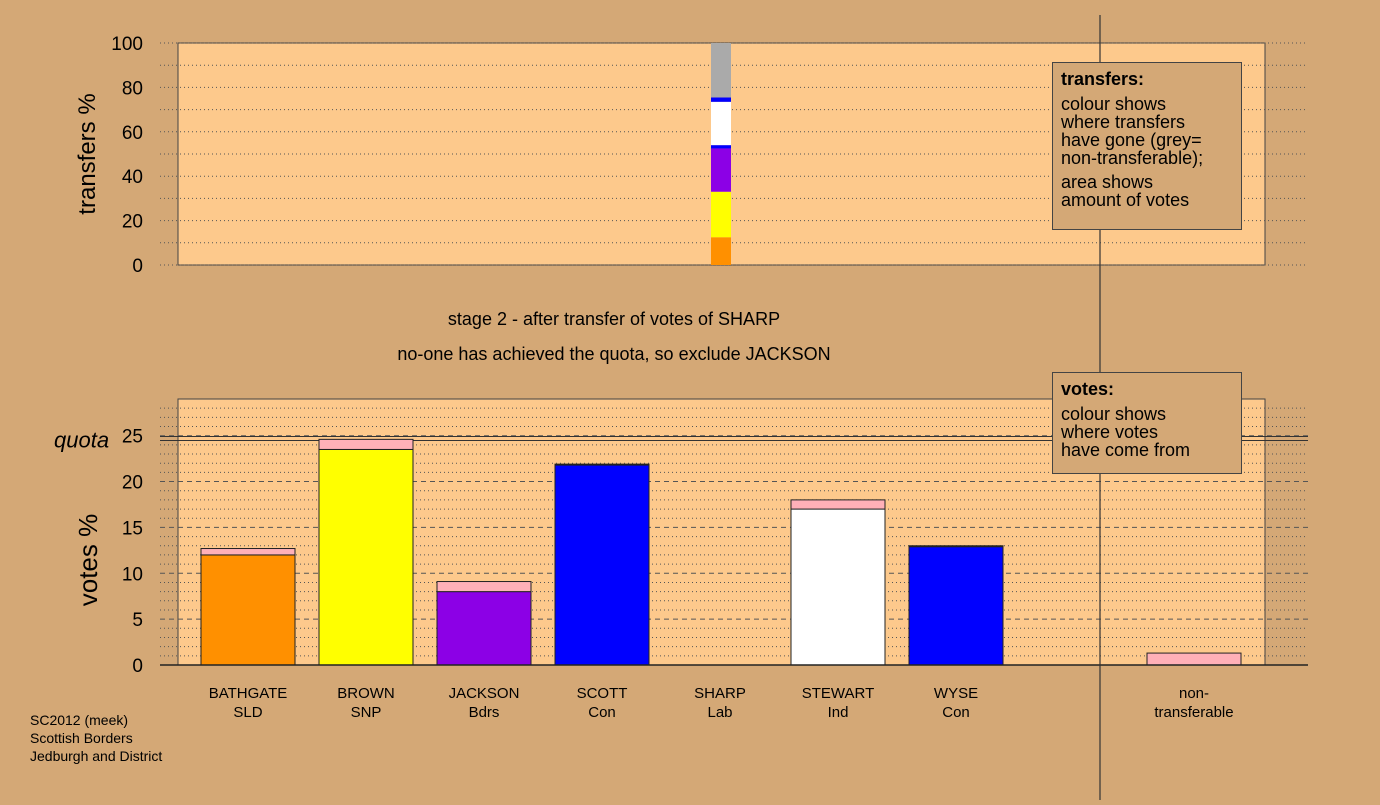 The height and width of the screenshot is (805, 1380). What do you see at coordinates (137, 266) in the screenshot?
I see `transfers-y-tick-label: 0` at bounding box center [137, 266].